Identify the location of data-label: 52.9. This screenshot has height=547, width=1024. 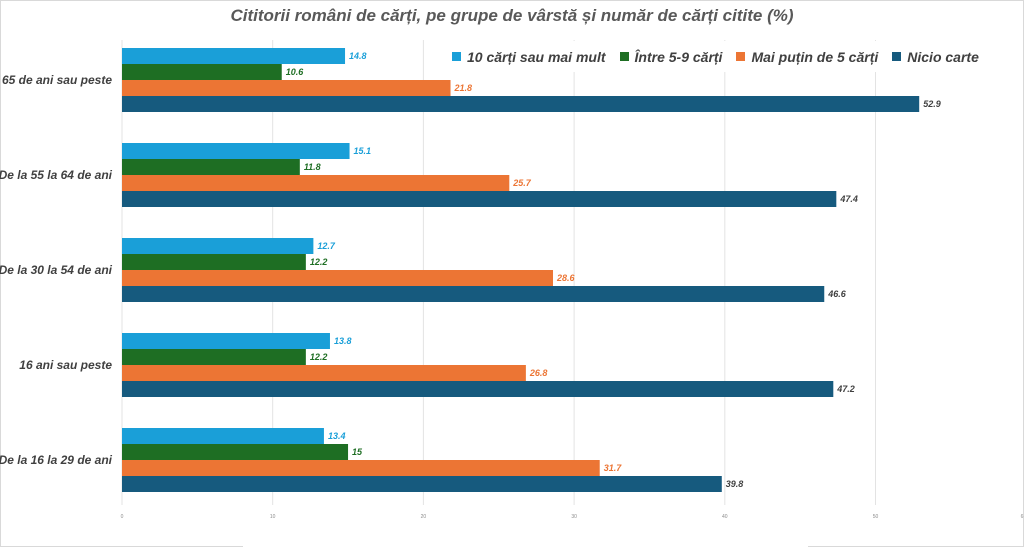
(932, 104).